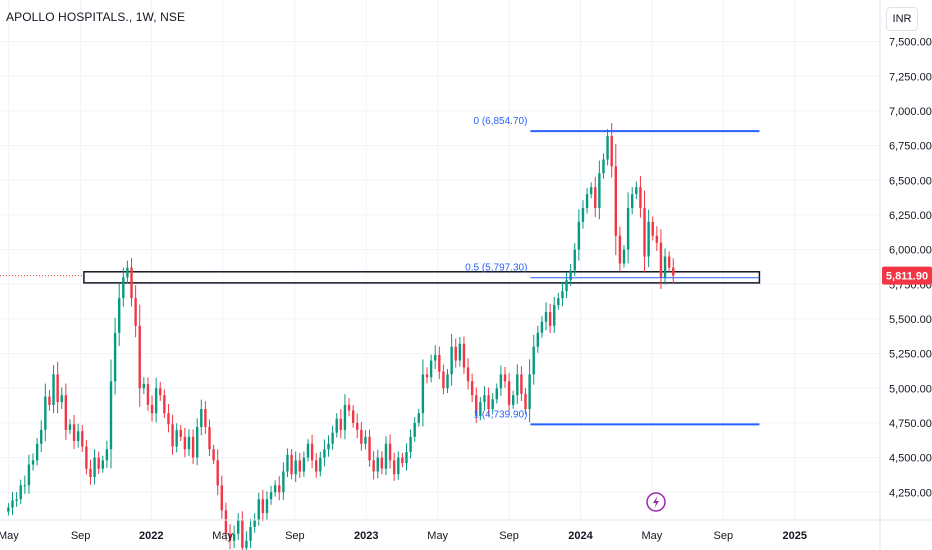  I want to click on currency-button: INR, so click(902, 19).